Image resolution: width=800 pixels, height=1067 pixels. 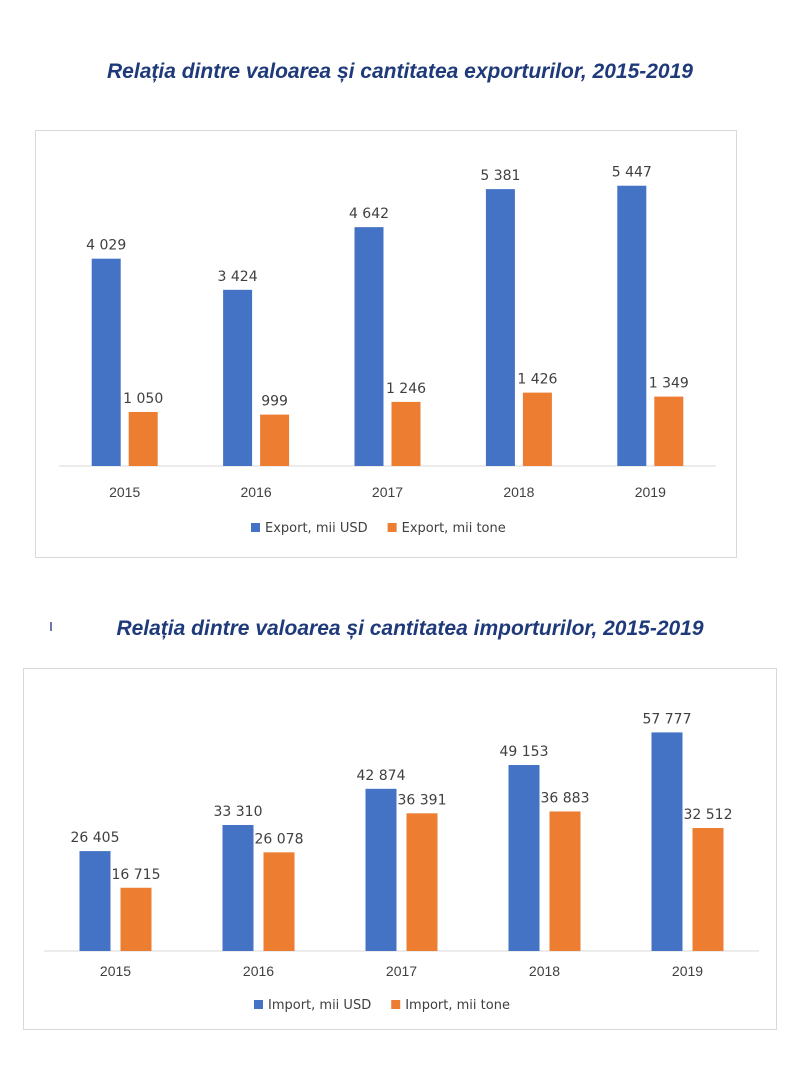 I want to click on data-label-quantity-2018: 1 426, so click(x=537, y=380).